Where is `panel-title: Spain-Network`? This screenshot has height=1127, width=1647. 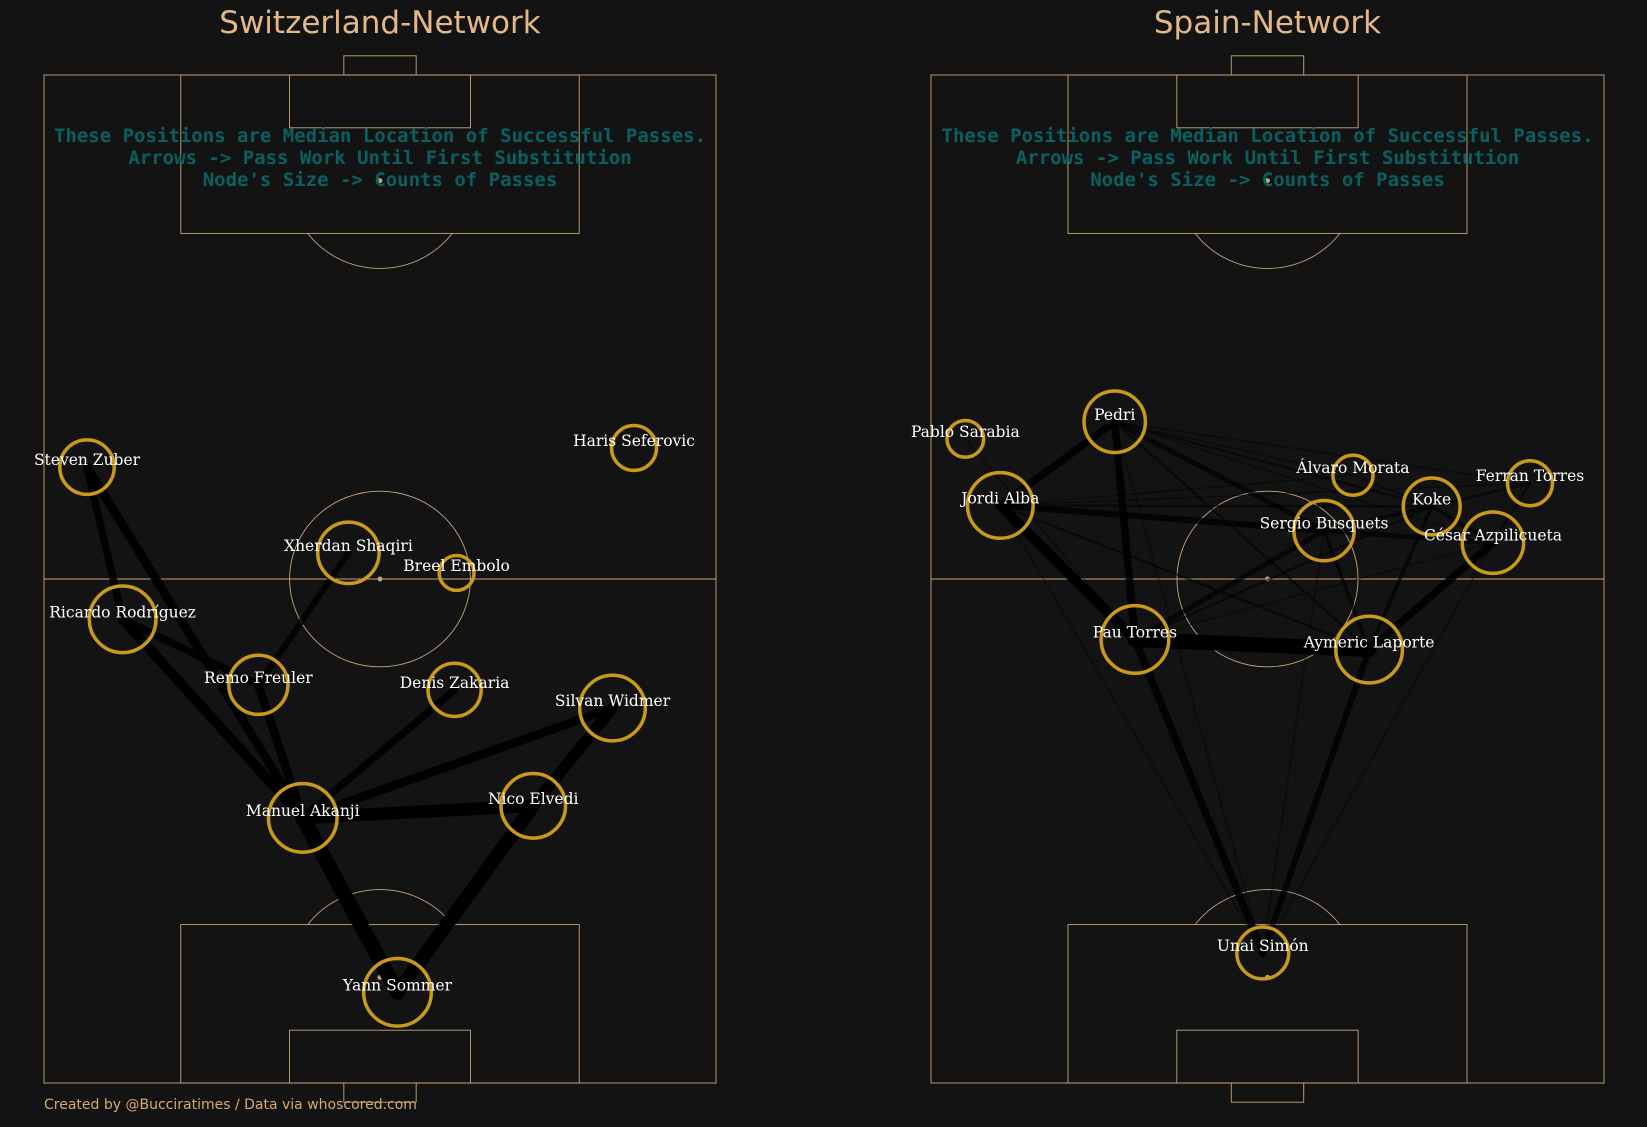
panel-title: Spain-Network is located at coordinates (1267, 23).